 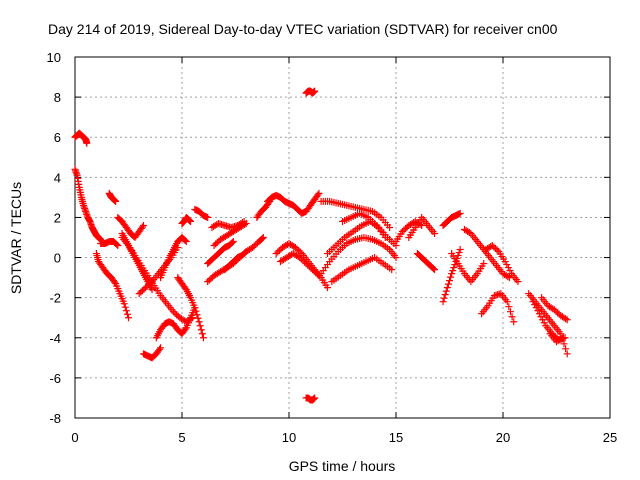 What do you see at coordinates (16, 238) in the screenshot?
I see `y-axis-label: SDTVAR / TECUs` at bounding box center [16, 238].